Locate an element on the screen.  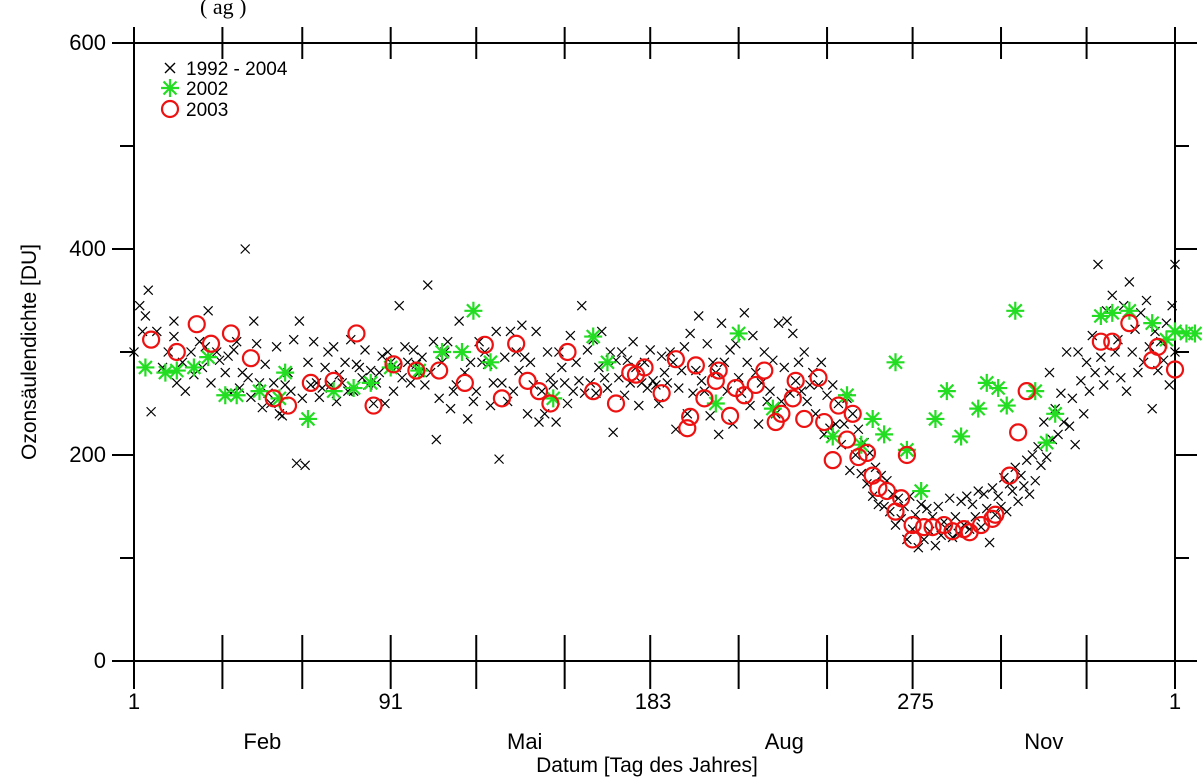
legend-marker-2002 is located at coordinates (170, 88).